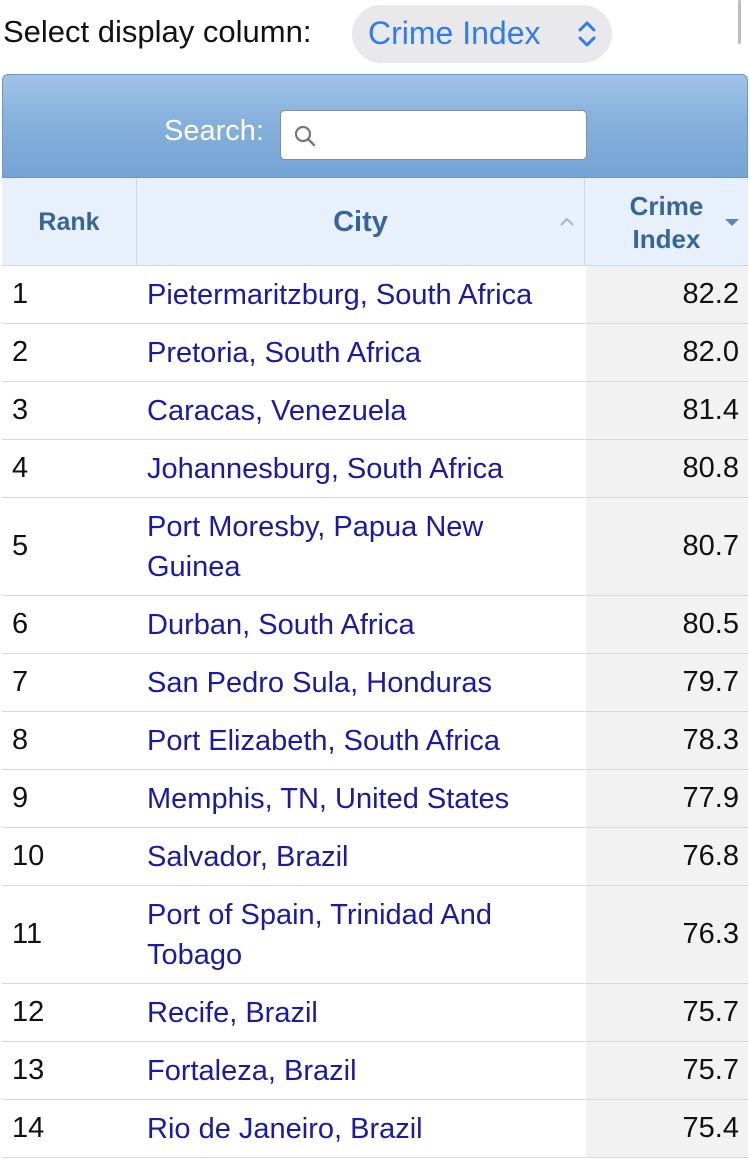 The width and height of the screenshot is (750, 1162). What do you see at coordinates (20, 352) in the screenshot?
I see `rank-cell: 2` at bounding box center [20, 352].